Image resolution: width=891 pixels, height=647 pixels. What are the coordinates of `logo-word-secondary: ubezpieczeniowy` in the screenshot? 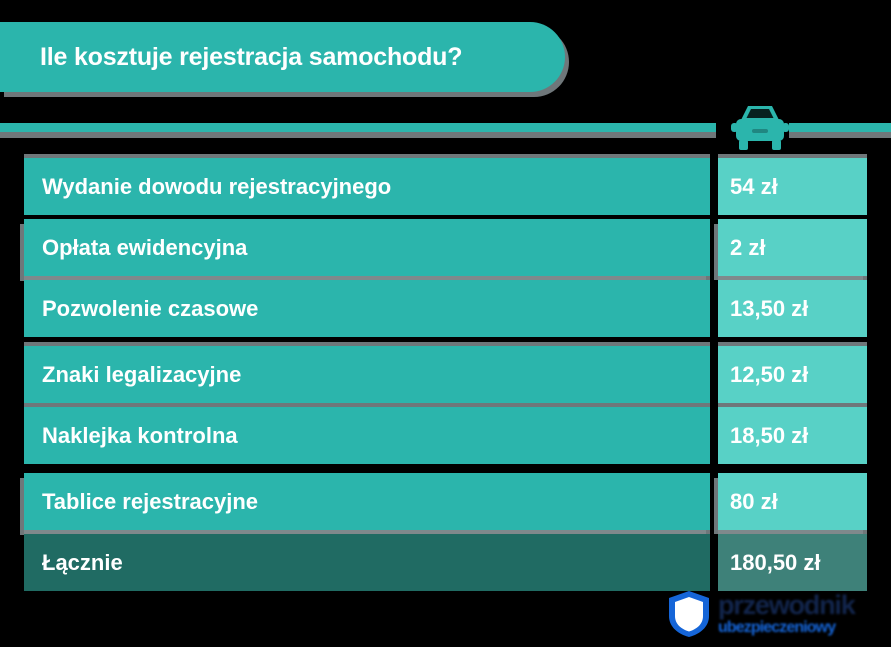 It's located at (777, 627).